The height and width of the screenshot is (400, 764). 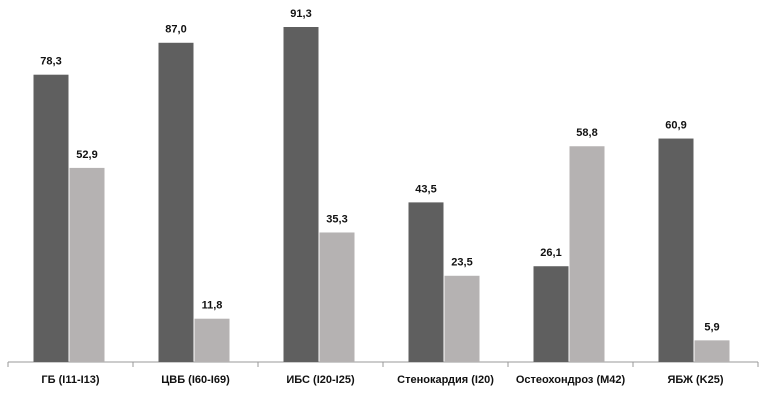 I want to click on value-label: 35,3, so click(x=336, y=219).